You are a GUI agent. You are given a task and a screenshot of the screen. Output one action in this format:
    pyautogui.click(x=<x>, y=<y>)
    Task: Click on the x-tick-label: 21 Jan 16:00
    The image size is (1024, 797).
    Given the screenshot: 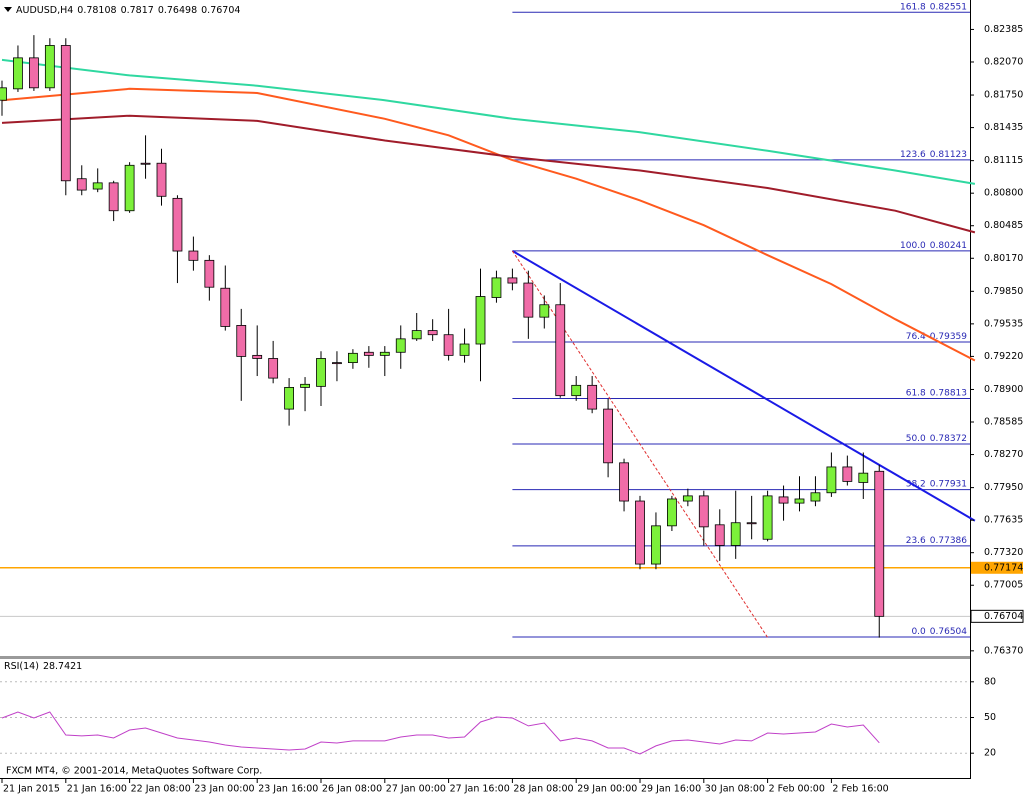 What is the action you would take?
    pyautogui.click(x=97, y=789)
    